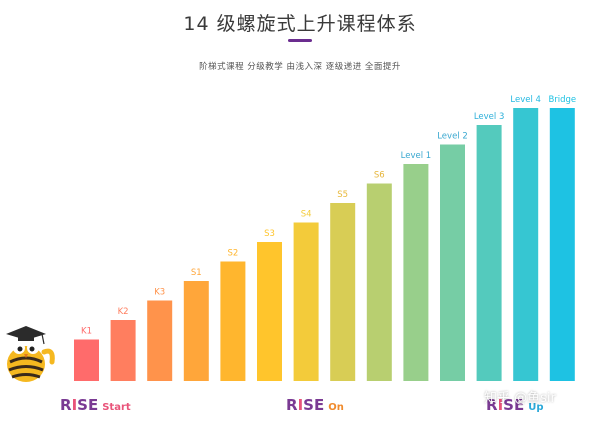 The height and width of the screenshot is (421, 600). I want to click on bar-label-level-4: Level 4, so click(525, 100).